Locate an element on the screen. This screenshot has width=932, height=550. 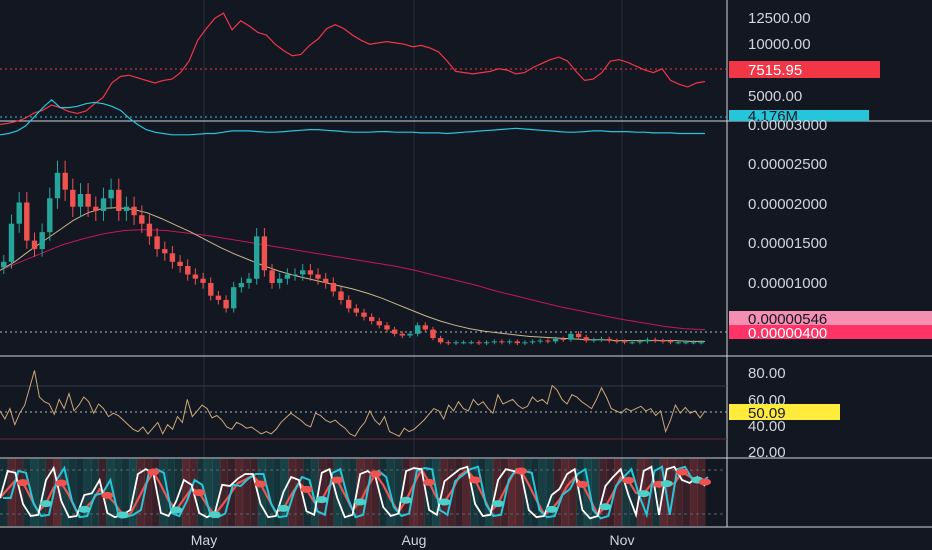
x-tick-label: Aug is located at coordinates (414, 540).